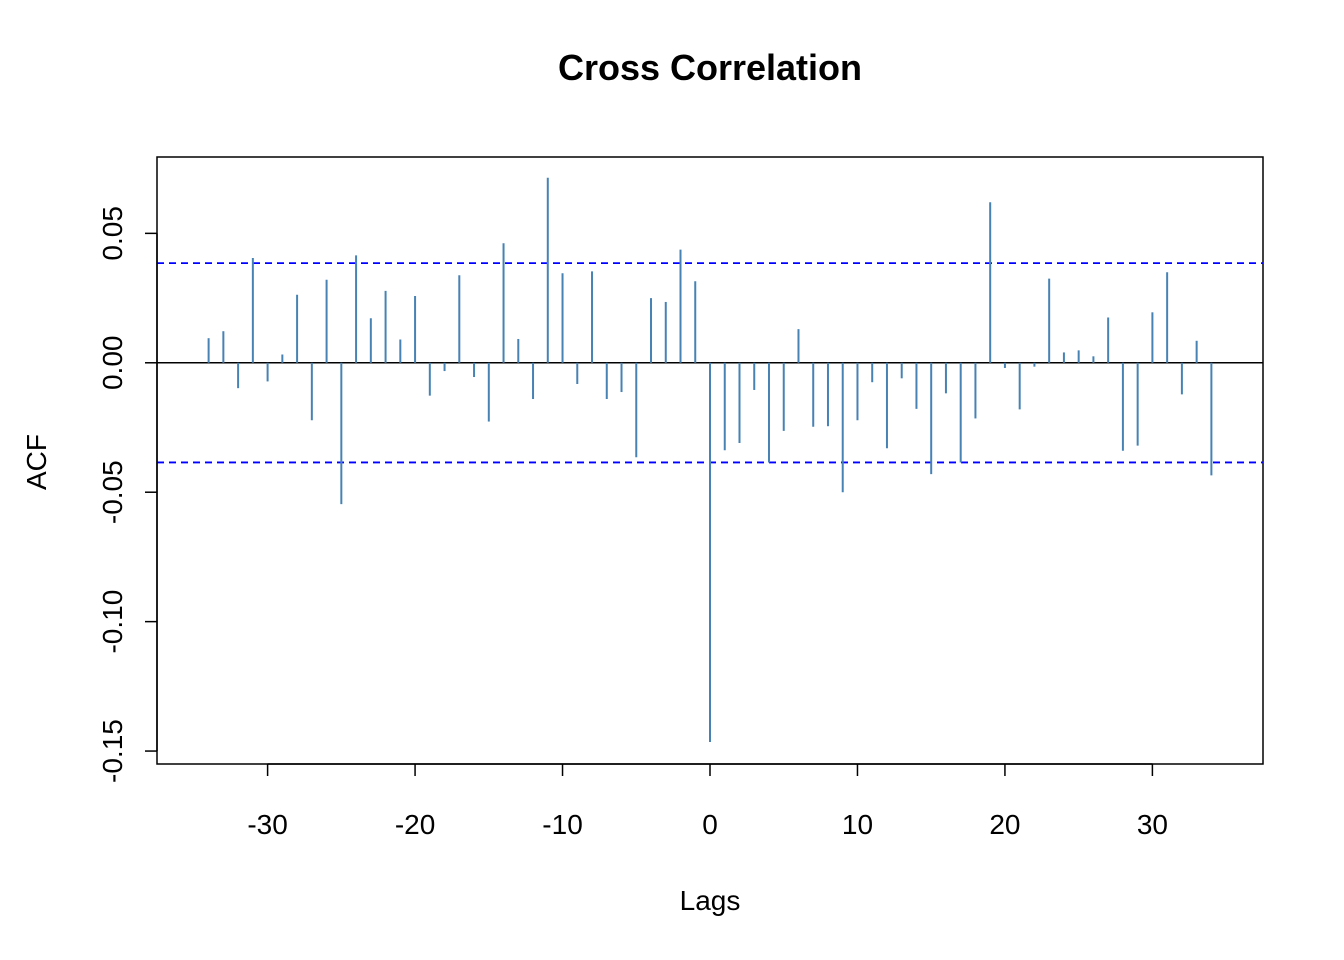  I want to click on x-axis: -30 -20 -10 0 10 20 30, so click(707, 801).